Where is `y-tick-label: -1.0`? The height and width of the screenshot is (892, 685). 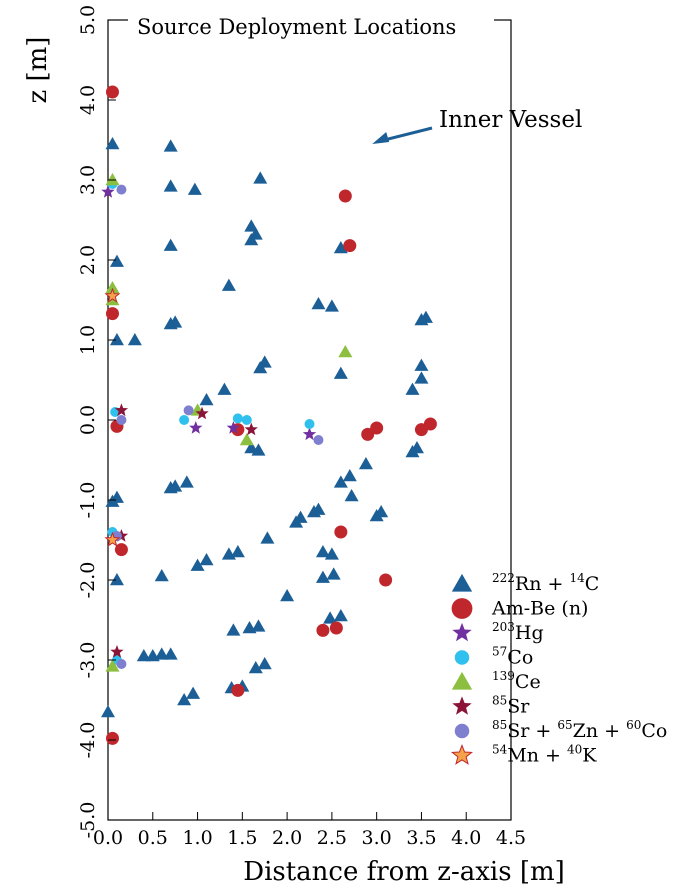
y-tick-label: -1.0 is located at coordinates (88, 500).